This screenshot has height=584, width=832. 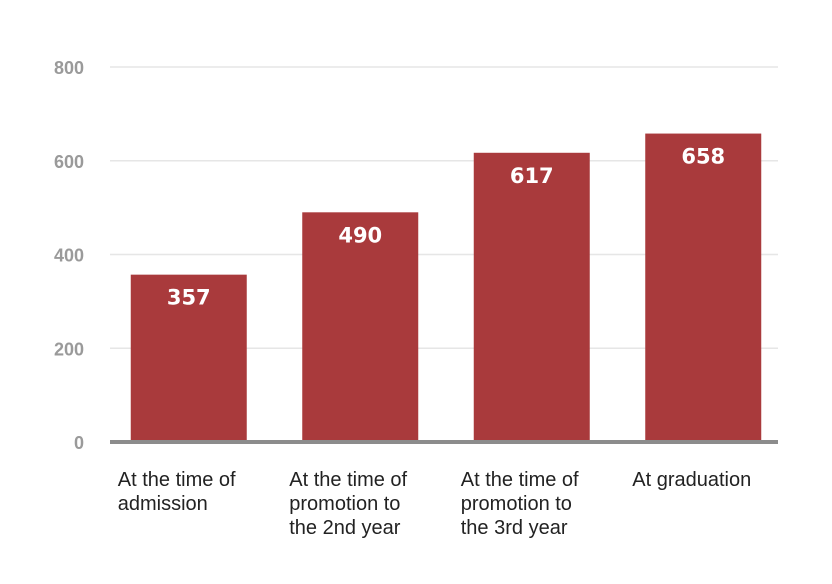 I want to click on x-tick-label-line: the 3rd year, so click(x=514, y=528).